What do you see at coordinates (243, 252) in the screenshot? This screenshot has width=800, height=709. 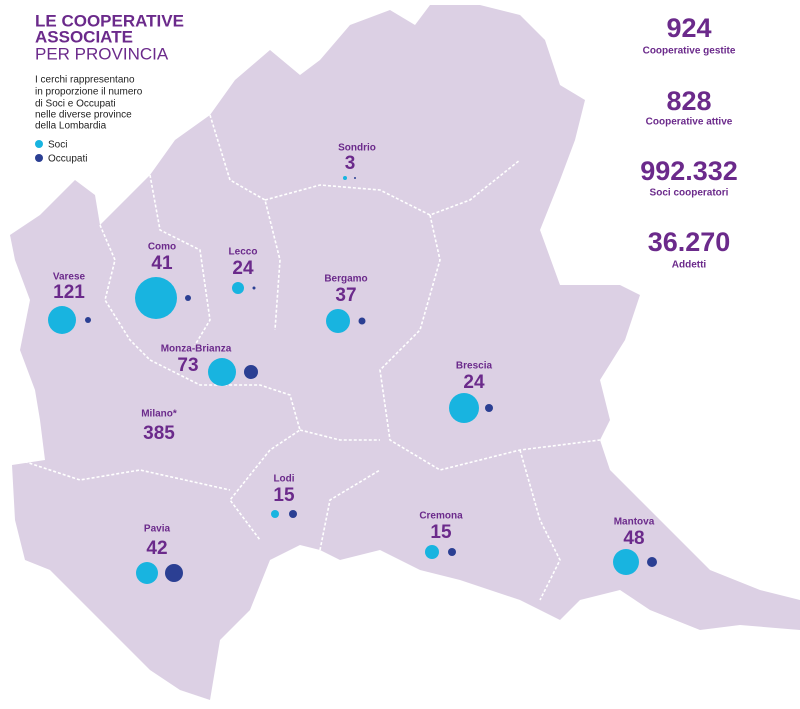 I see `province-name: Lecco` at bounding box center [243, 252].